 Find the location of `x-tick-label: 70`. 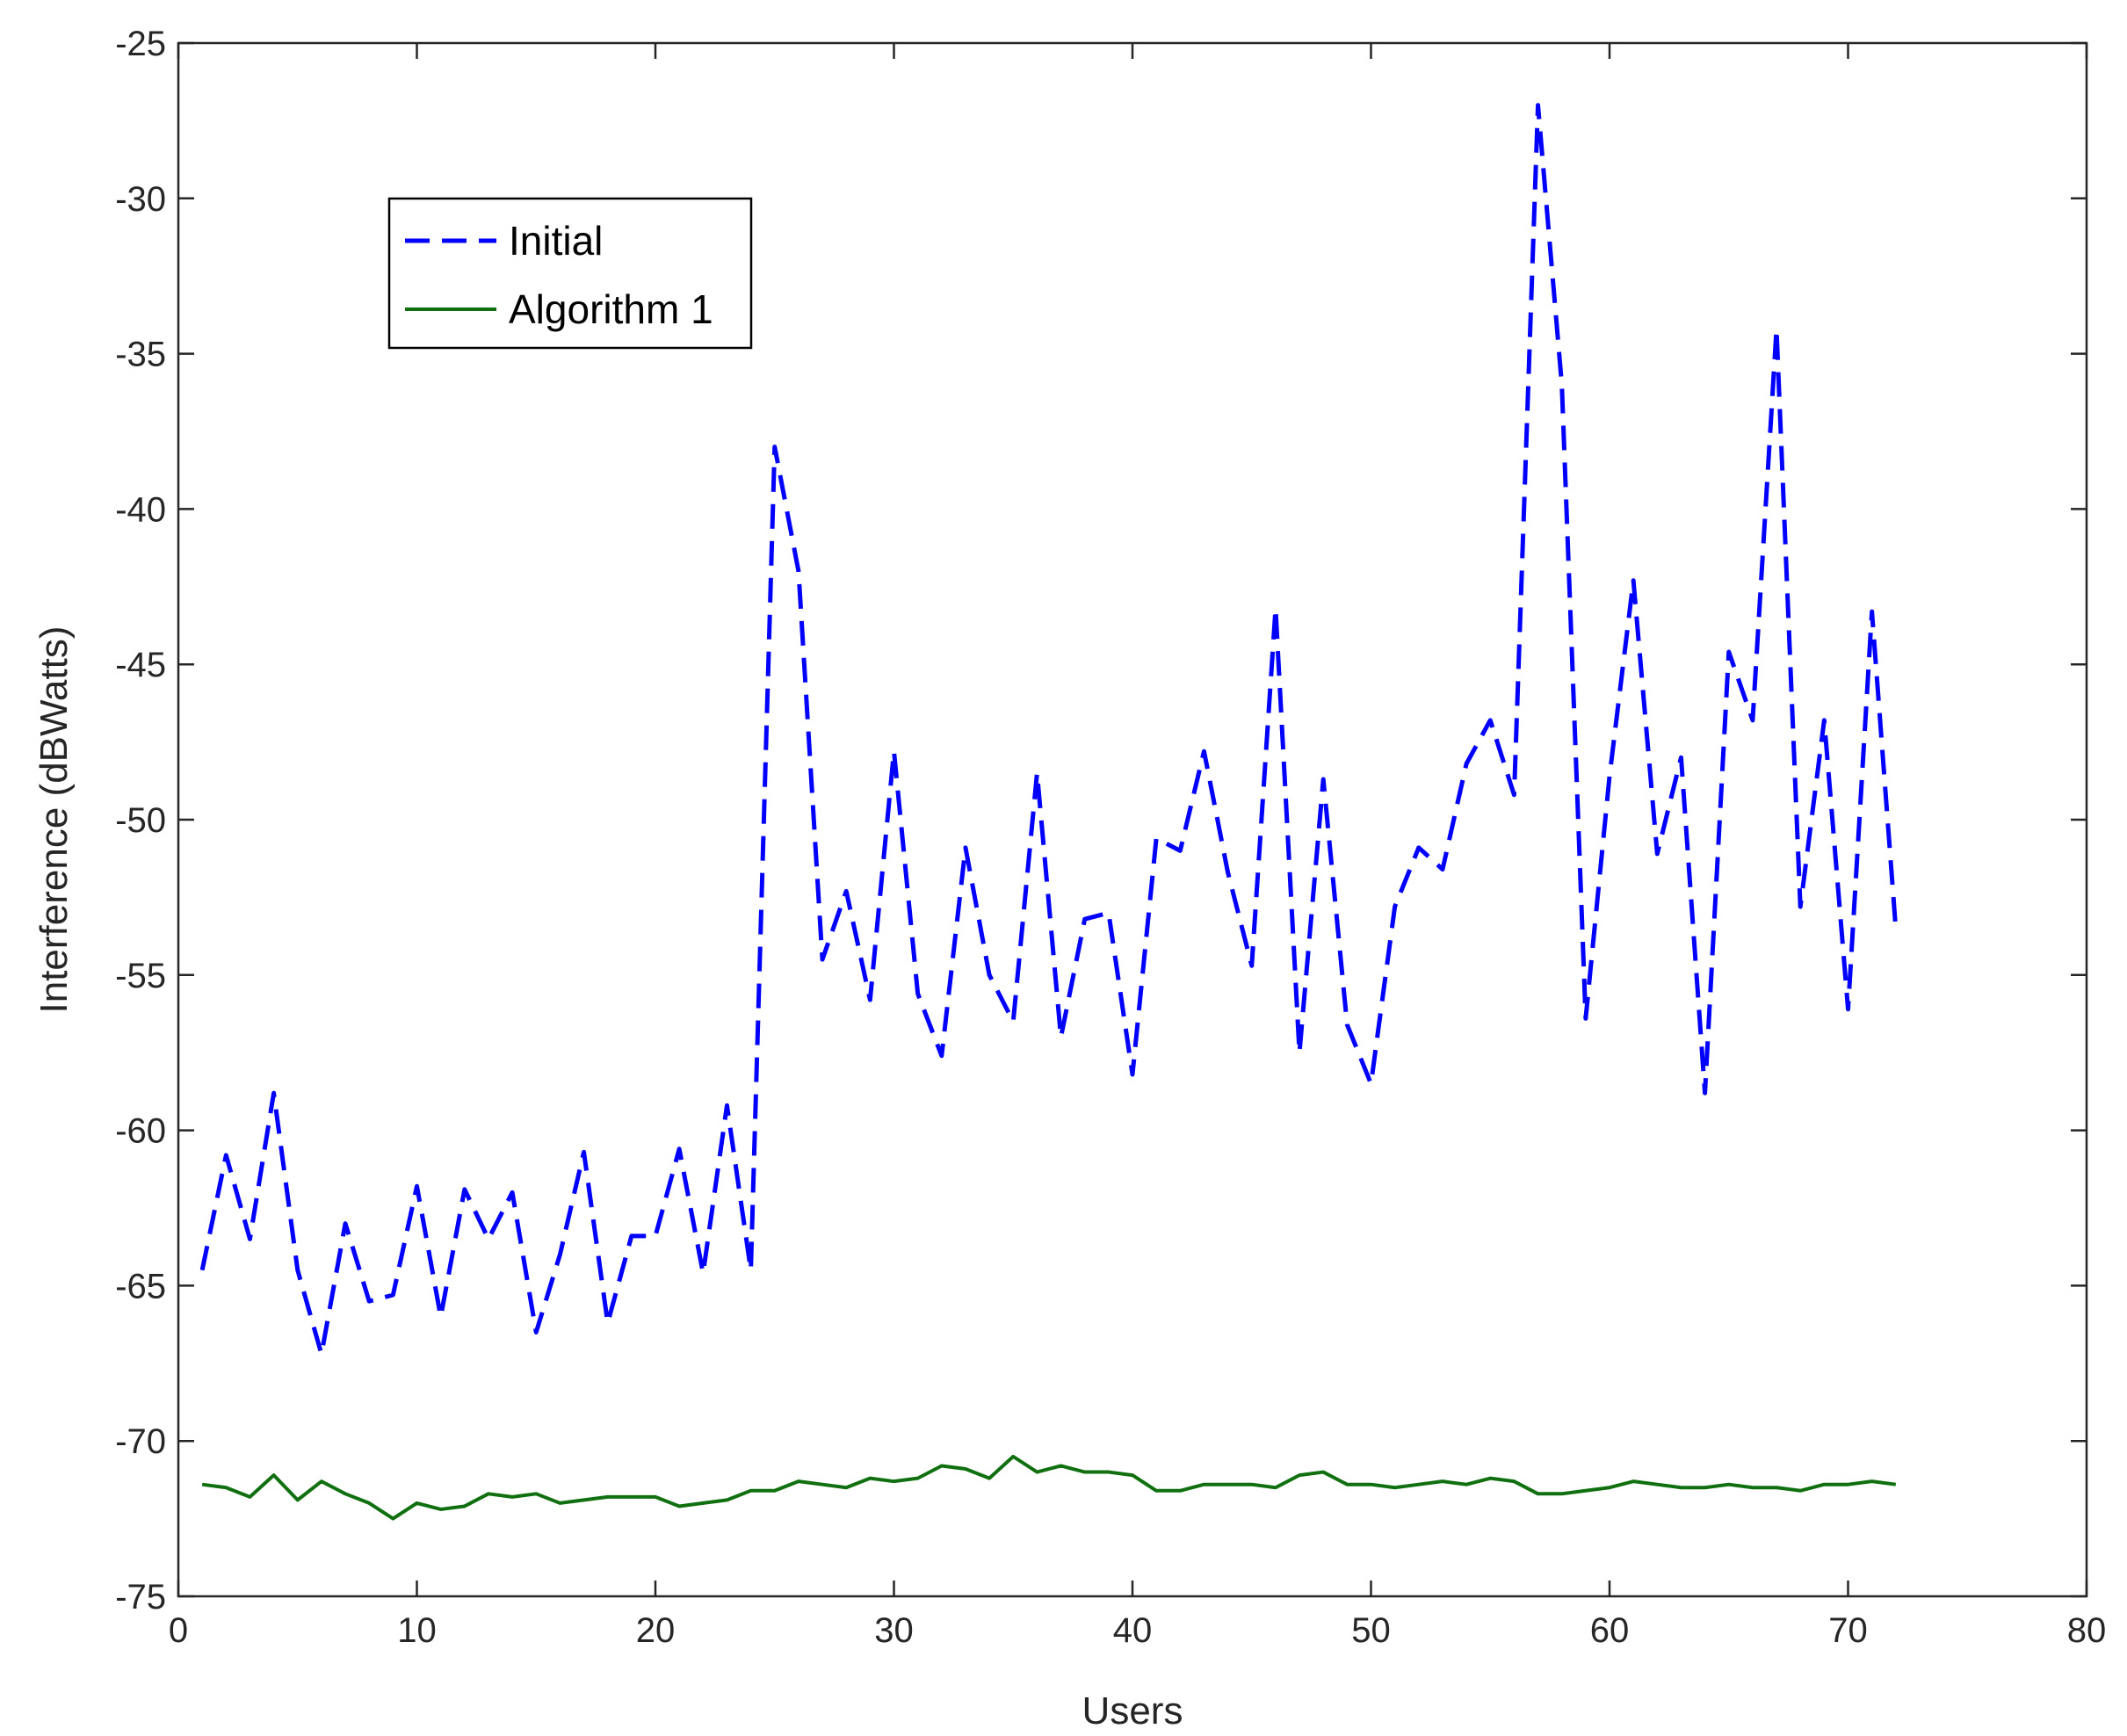

x-tick-label: 70 is located at coordinates (1848, 1630).